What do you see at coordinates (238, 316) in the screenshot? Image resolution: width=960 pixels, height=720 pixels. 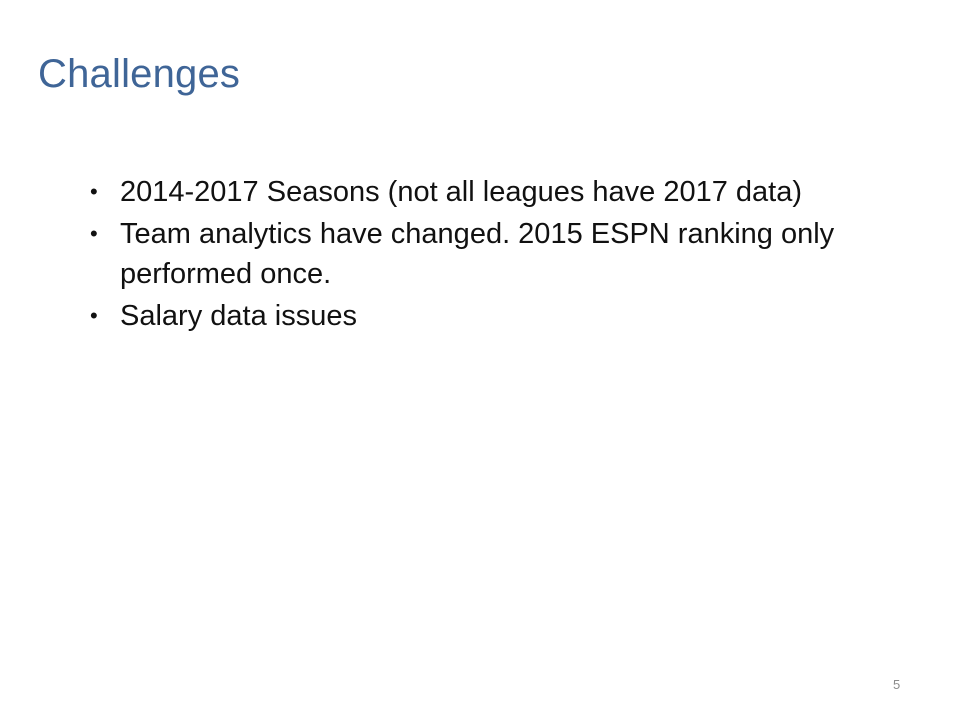 I see `bullet-text: Salary data issues` at bounding box center [238, 316].